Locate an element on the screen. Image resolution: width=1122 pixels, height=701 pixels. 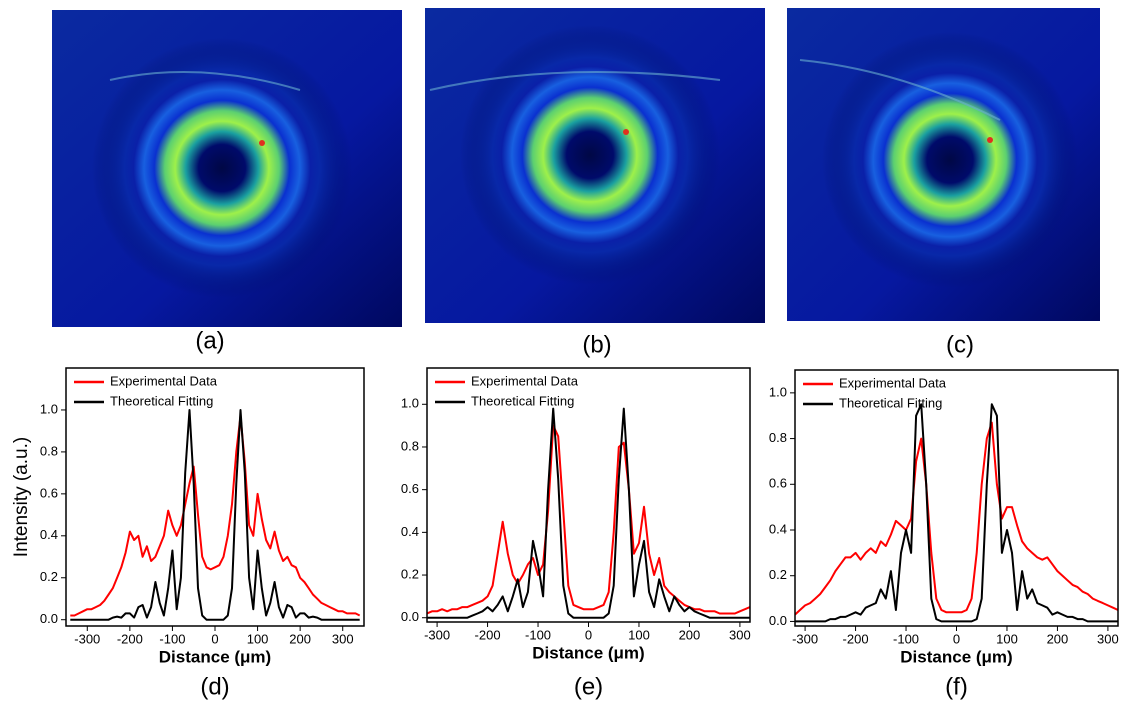
chart-caption: (f) is located at coordinates (956, 686).